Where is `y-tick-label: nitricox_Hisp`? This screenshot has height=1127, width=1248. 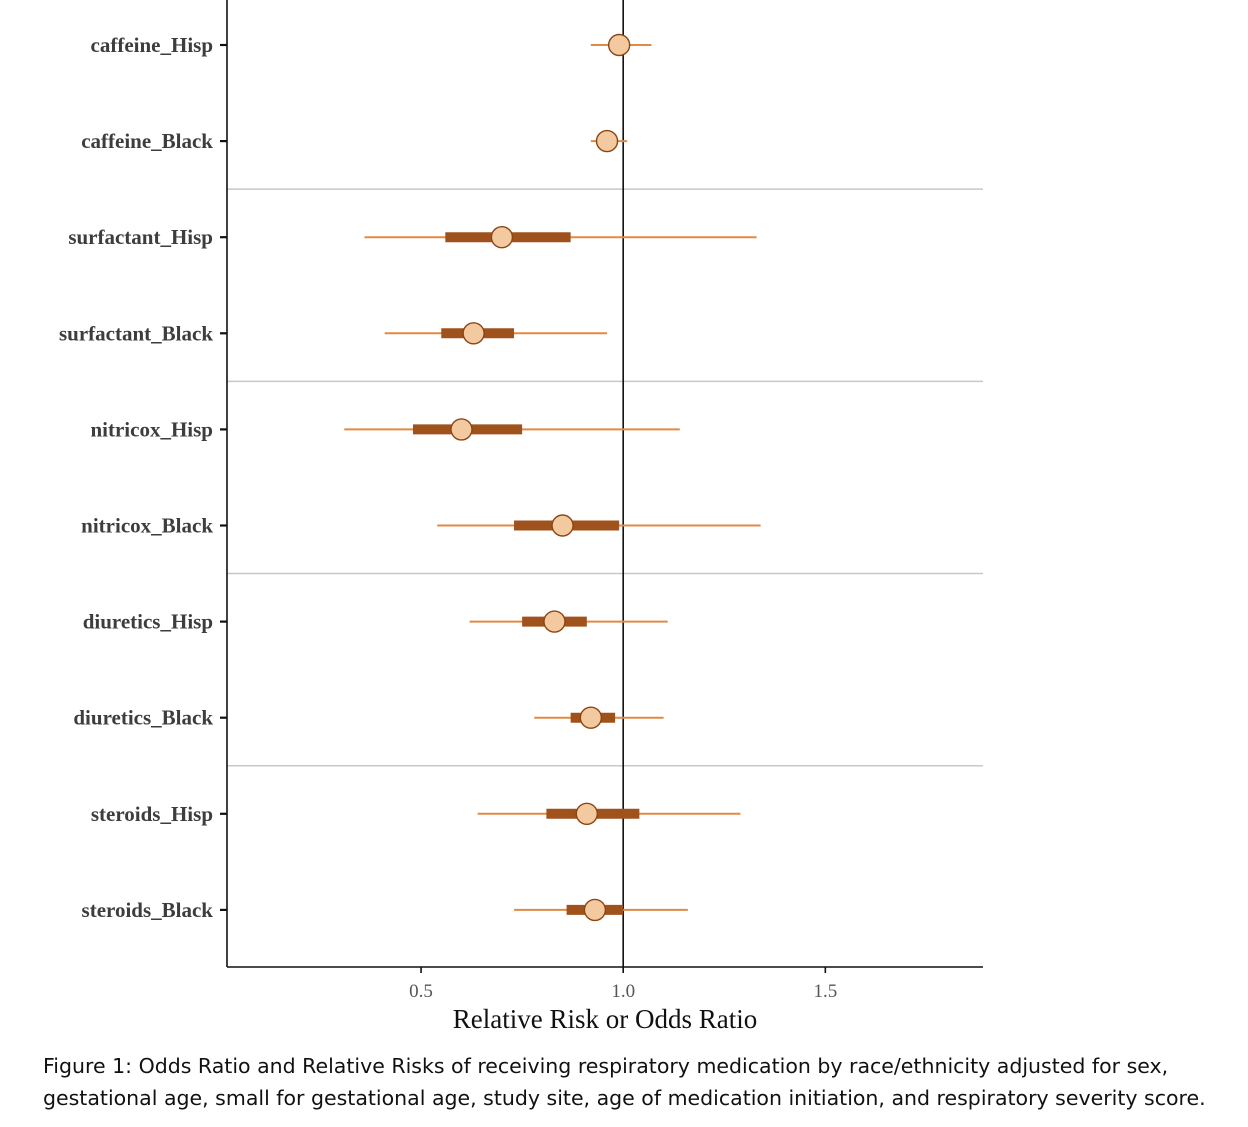 y-tick-label: nitricox_Hisp is located at coordinates (151, 429).